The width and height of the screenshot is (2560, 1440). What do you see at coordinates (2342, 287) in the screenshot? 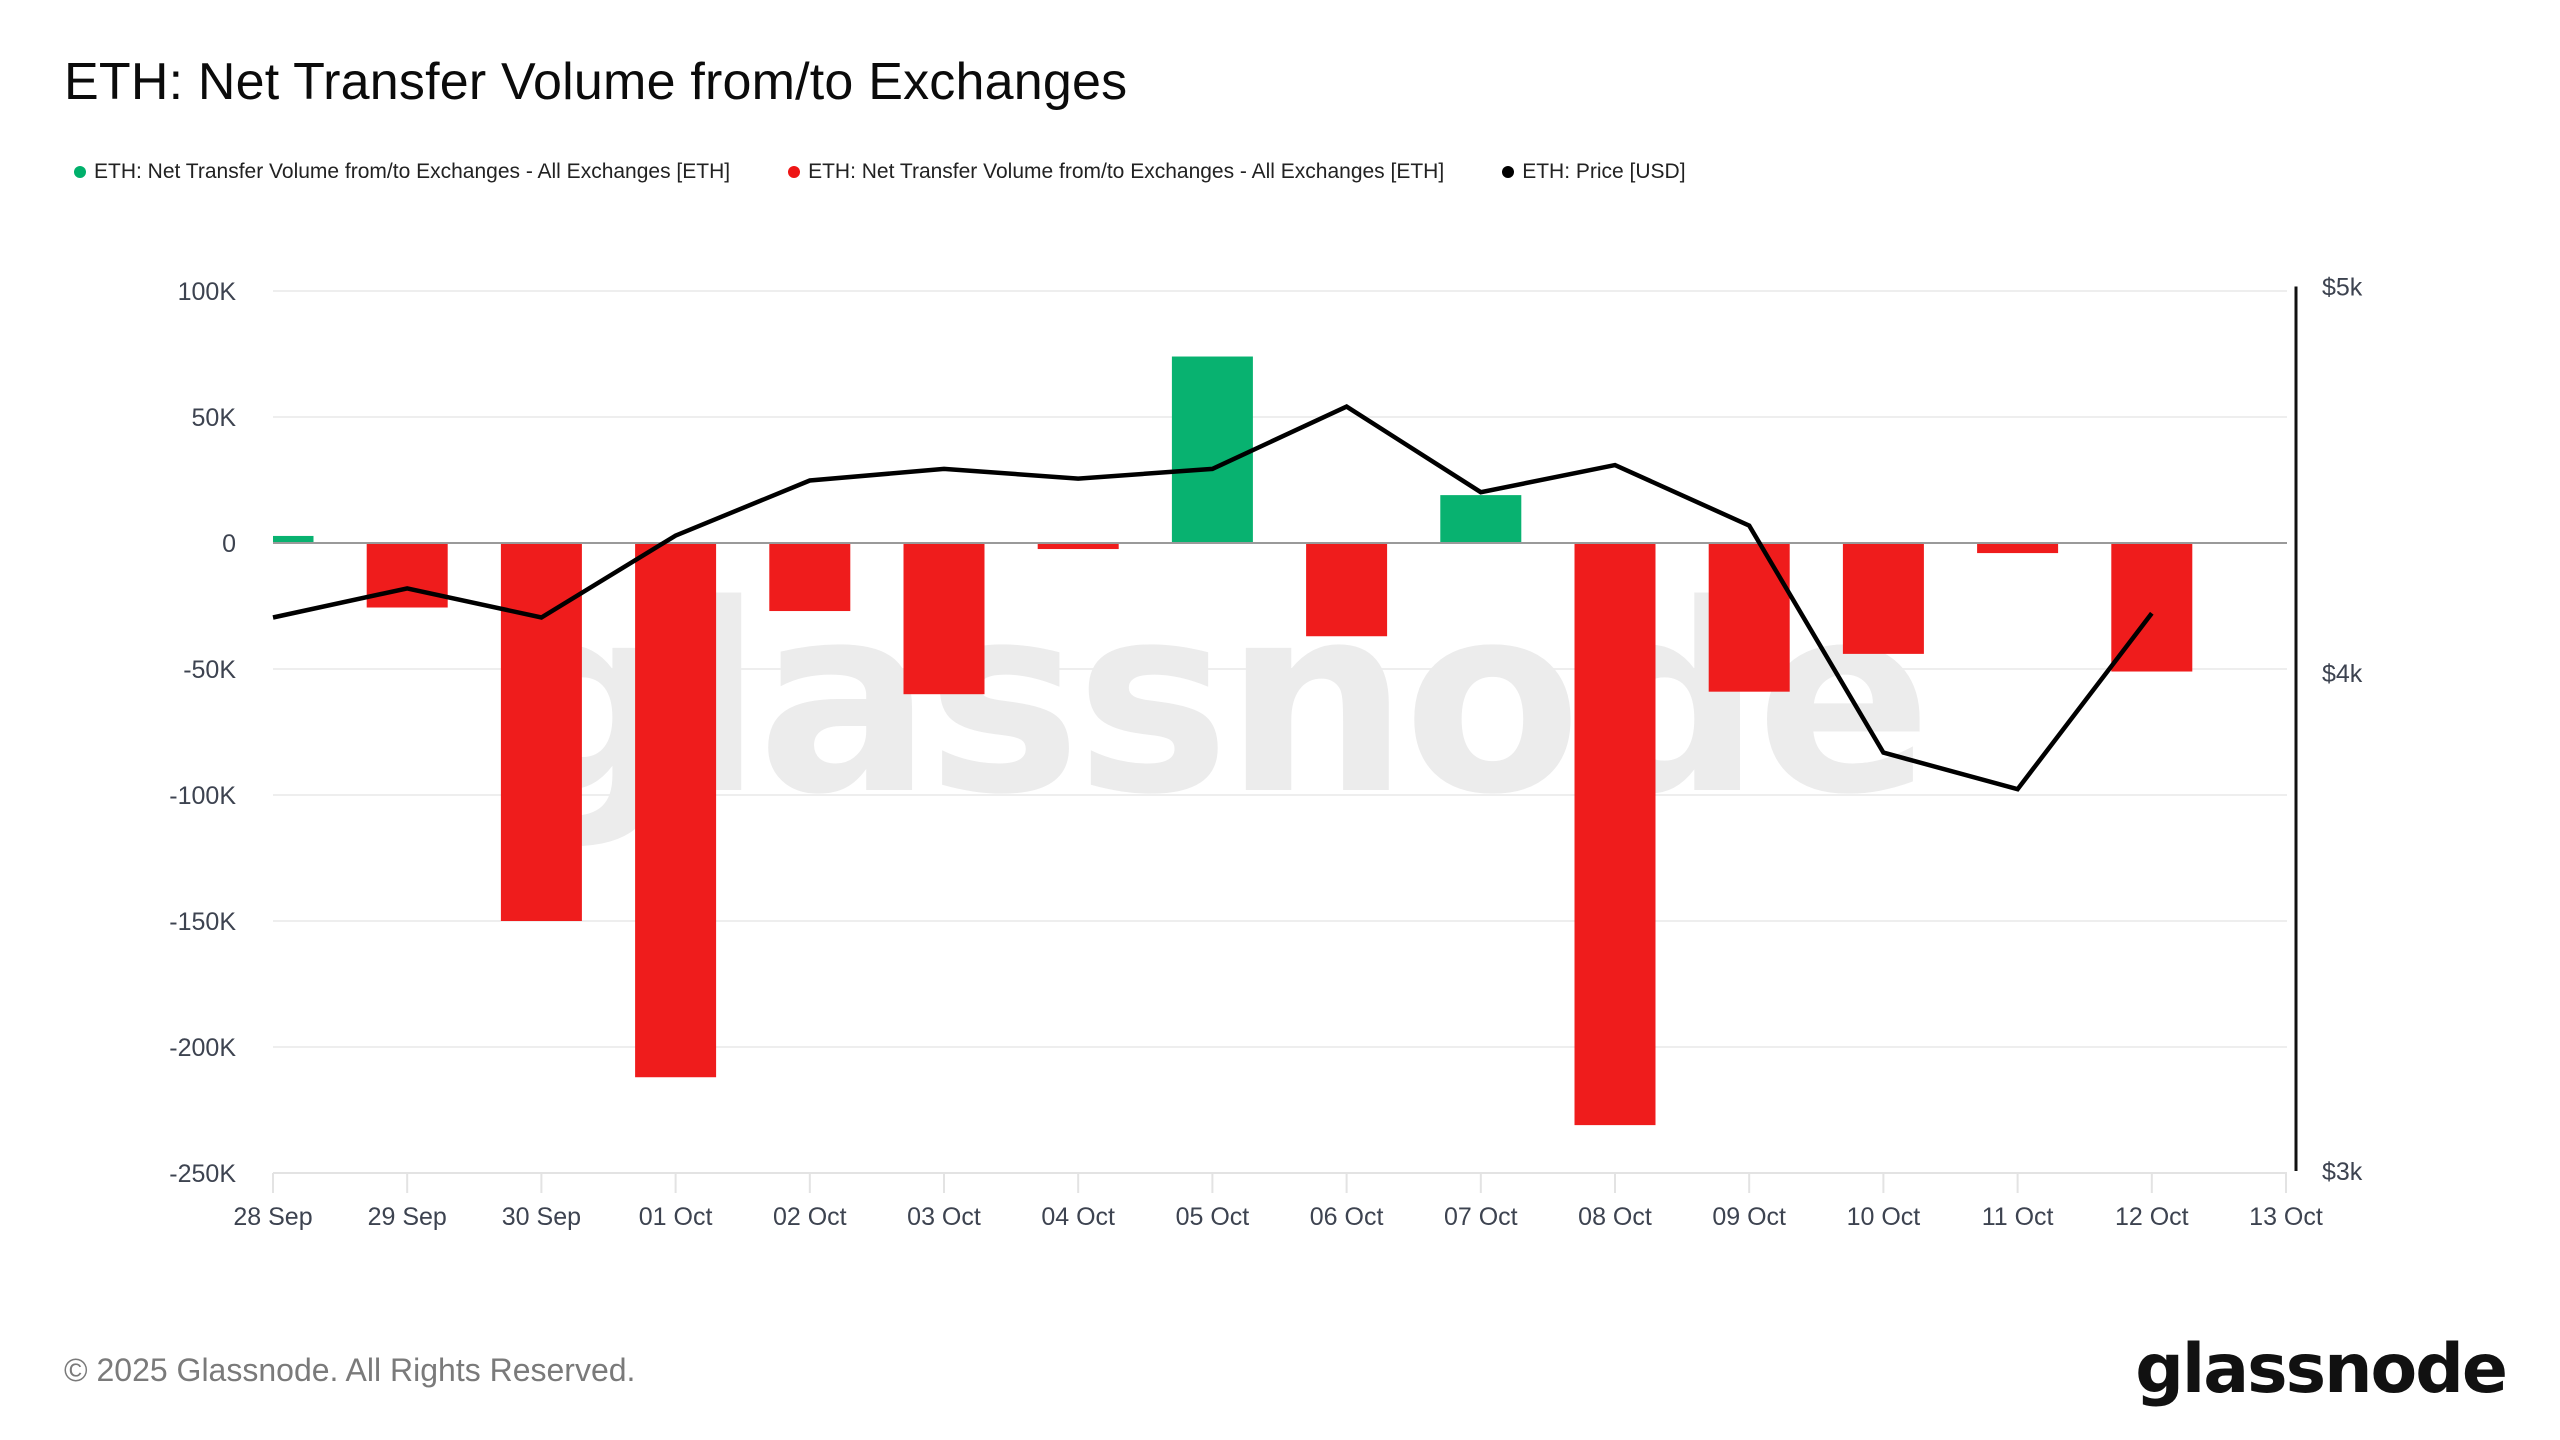
I see `right-axis-tick-label: $5k` at bounding box center [2342, 287].